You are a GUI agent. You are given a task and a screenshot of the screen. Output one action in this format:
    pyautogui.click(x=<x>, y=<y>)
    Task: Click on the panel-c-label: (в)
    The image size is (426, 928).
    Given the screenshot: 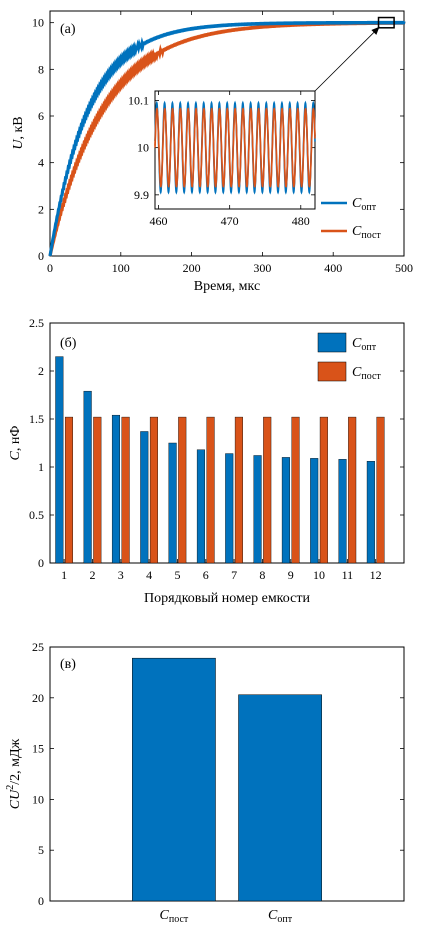 What is the action you would take?
    pyautogui.click(x=68, y=664)
    